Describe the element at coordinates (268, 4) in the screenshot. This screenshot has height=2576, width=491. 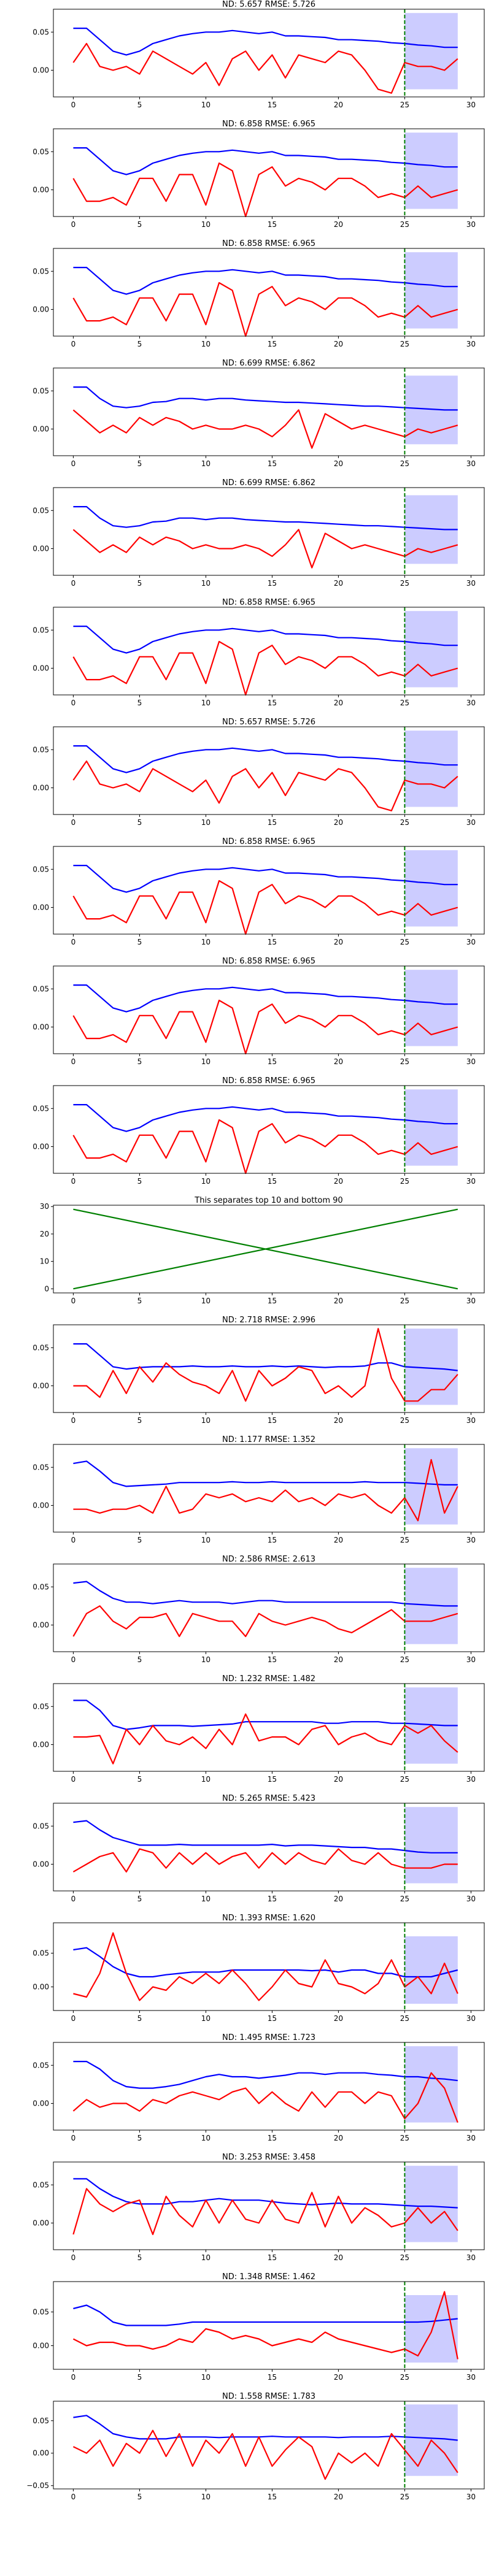
I see `chart-title: ND: 5.657 RMSE: 5.726` at that location.